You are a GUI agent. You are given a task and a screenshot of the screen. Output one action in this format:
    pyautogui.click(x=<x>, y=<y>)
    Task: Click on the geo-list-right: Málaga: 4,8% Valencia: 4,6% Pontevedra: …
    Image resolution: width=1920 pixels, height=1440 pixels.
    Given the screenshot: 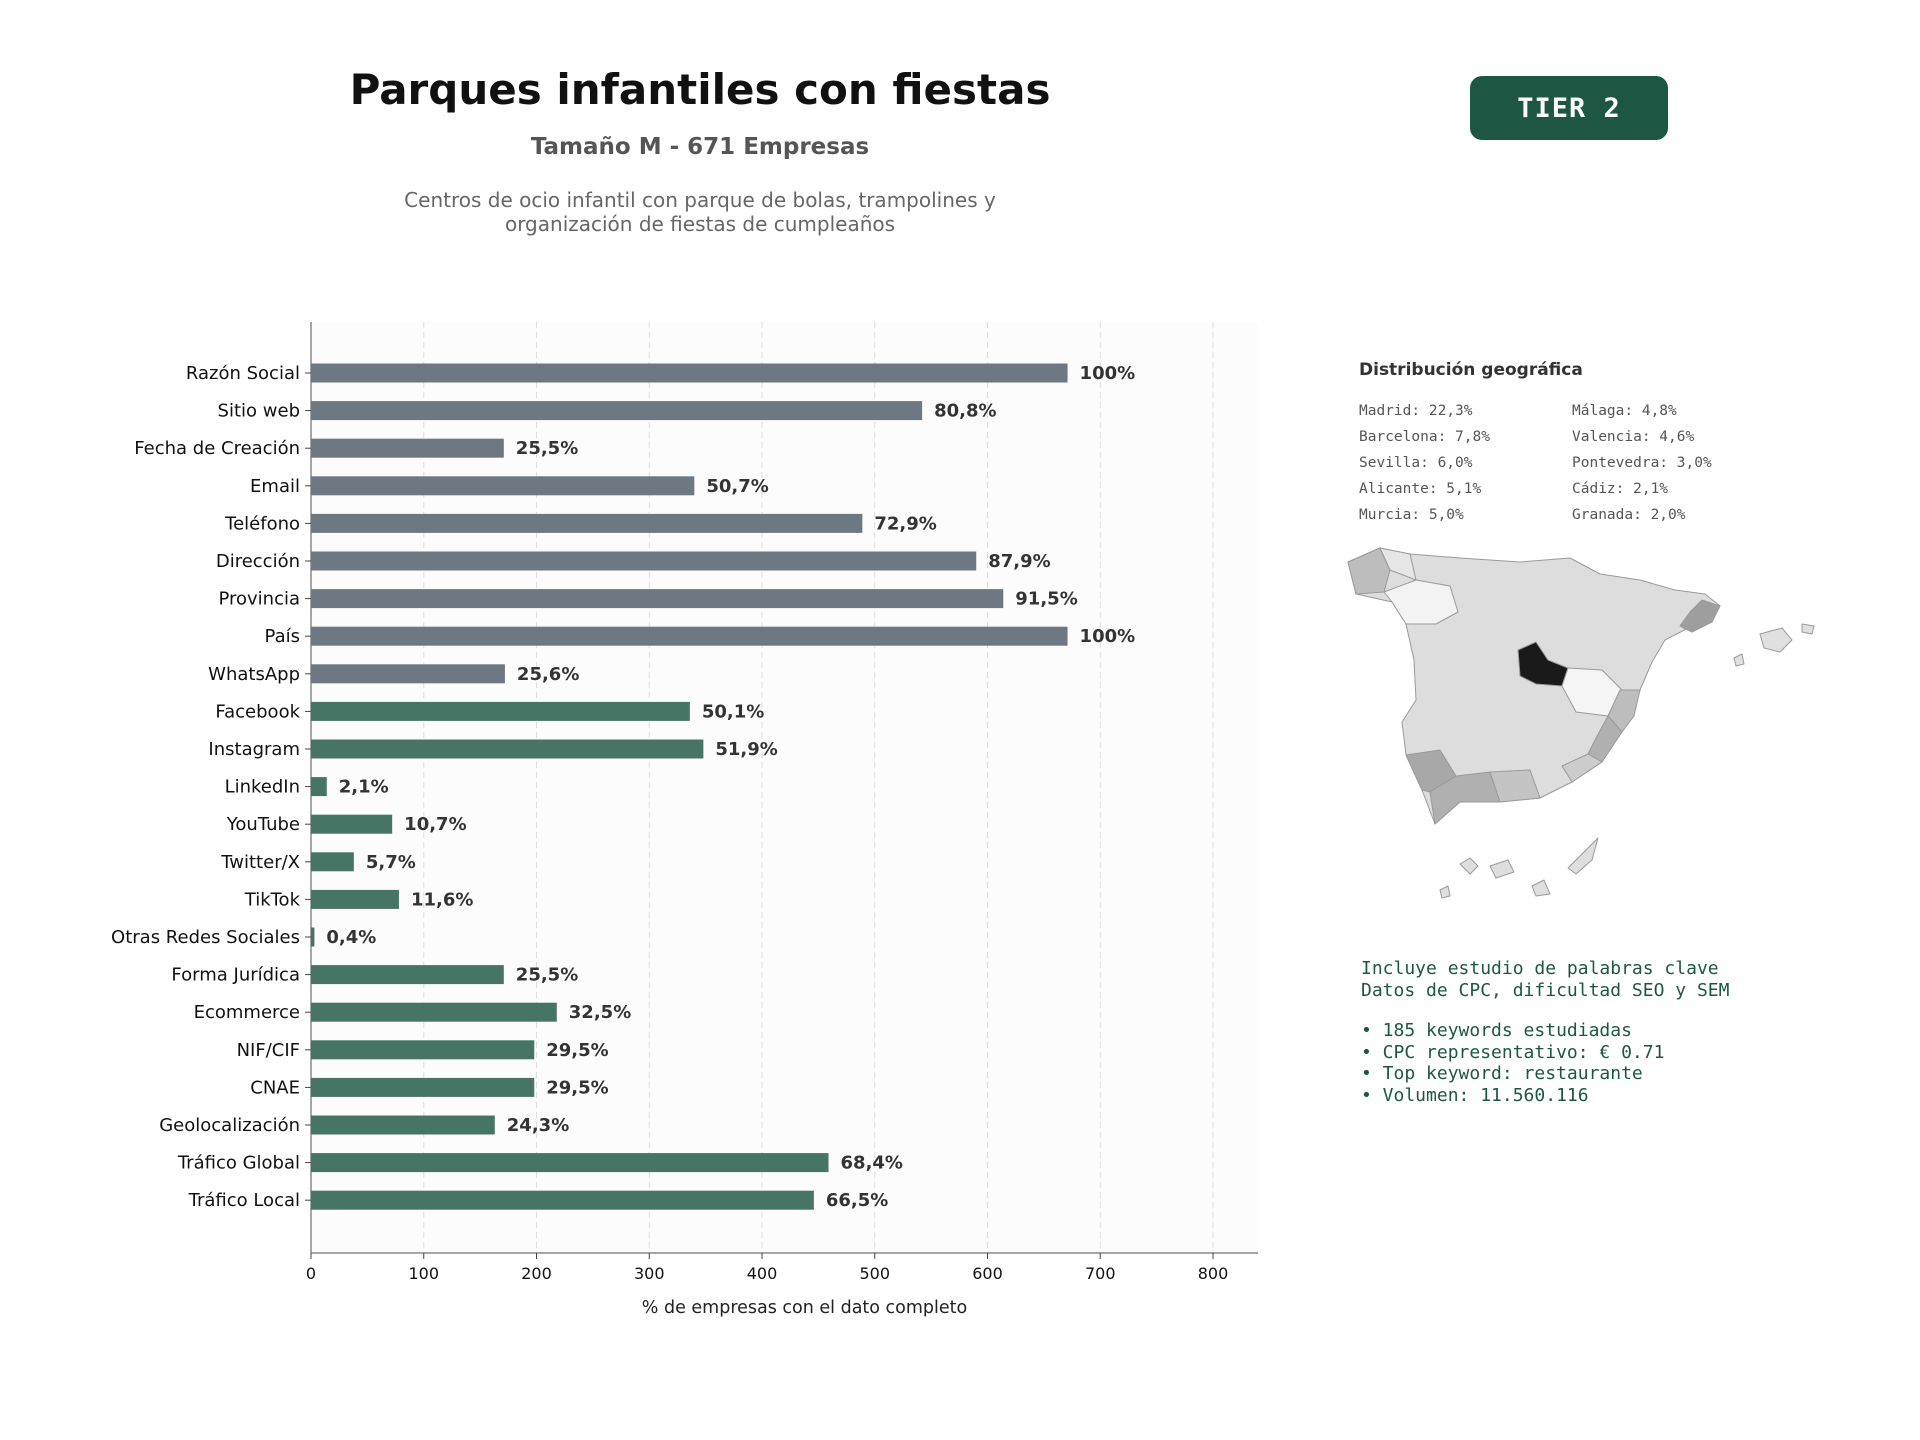 What is the action you would take?
    pyautogui.click(x=1642, y=463)
    